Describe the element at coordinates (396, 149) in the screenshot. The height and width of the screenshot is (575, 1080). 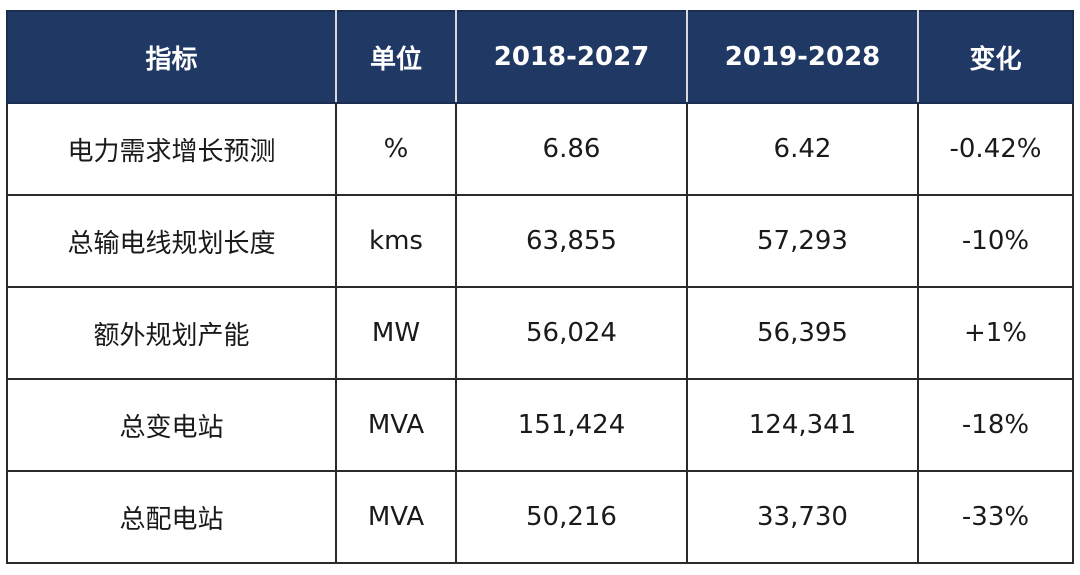
I see `cell-unit: %` at that location.